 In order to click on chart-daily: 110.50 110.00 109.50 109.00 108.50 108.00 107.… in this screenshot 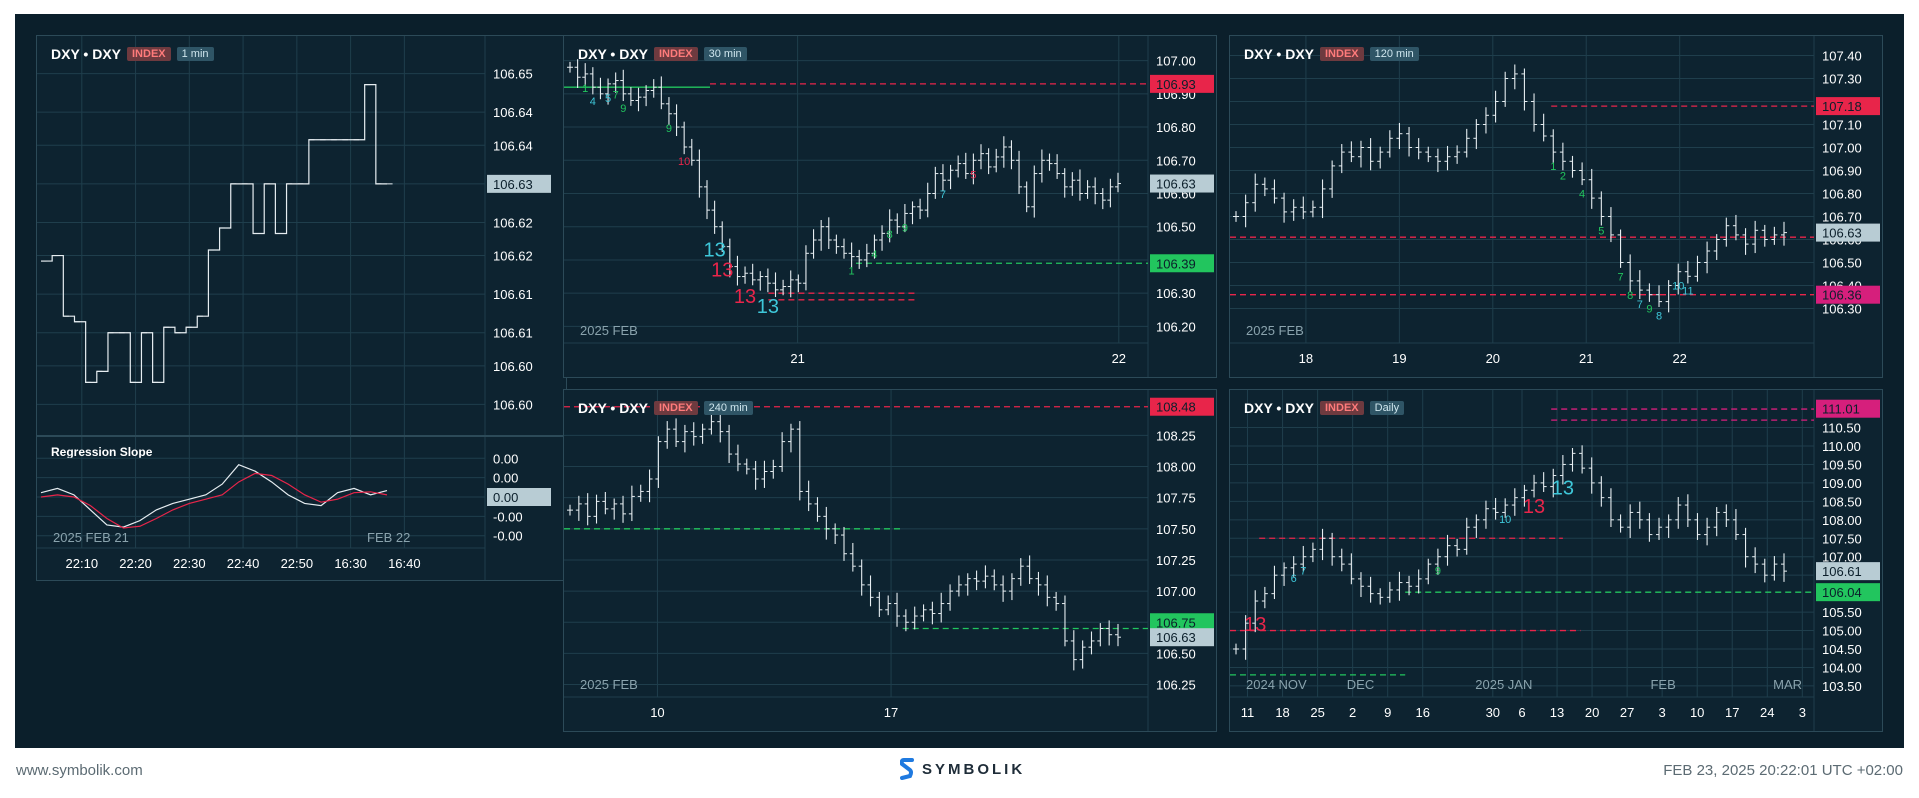, I will do `click(1556, 560)`.